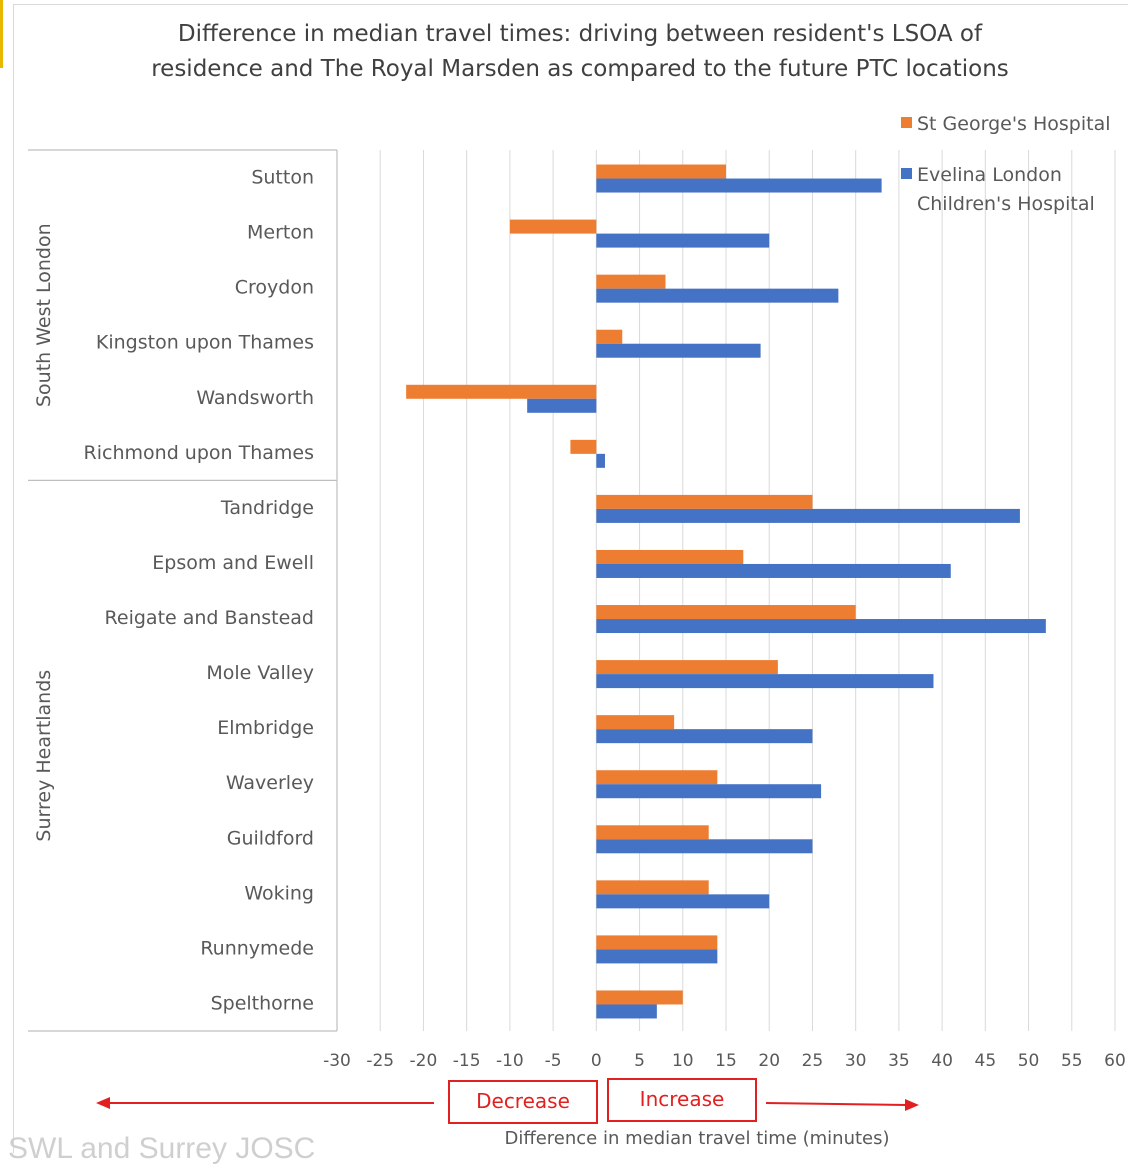 Image resolution: width=1128 pixels, height=1166 pixels. I want to click on legend-swatch-st-georges, so click(906, 122).